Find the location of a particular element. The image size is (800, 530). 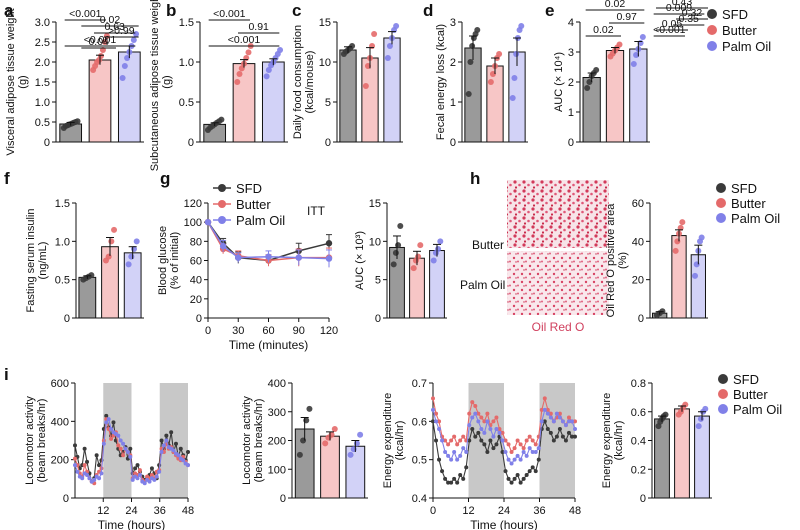

g_line-series-palm-oil is located at coordinates (268, 240).